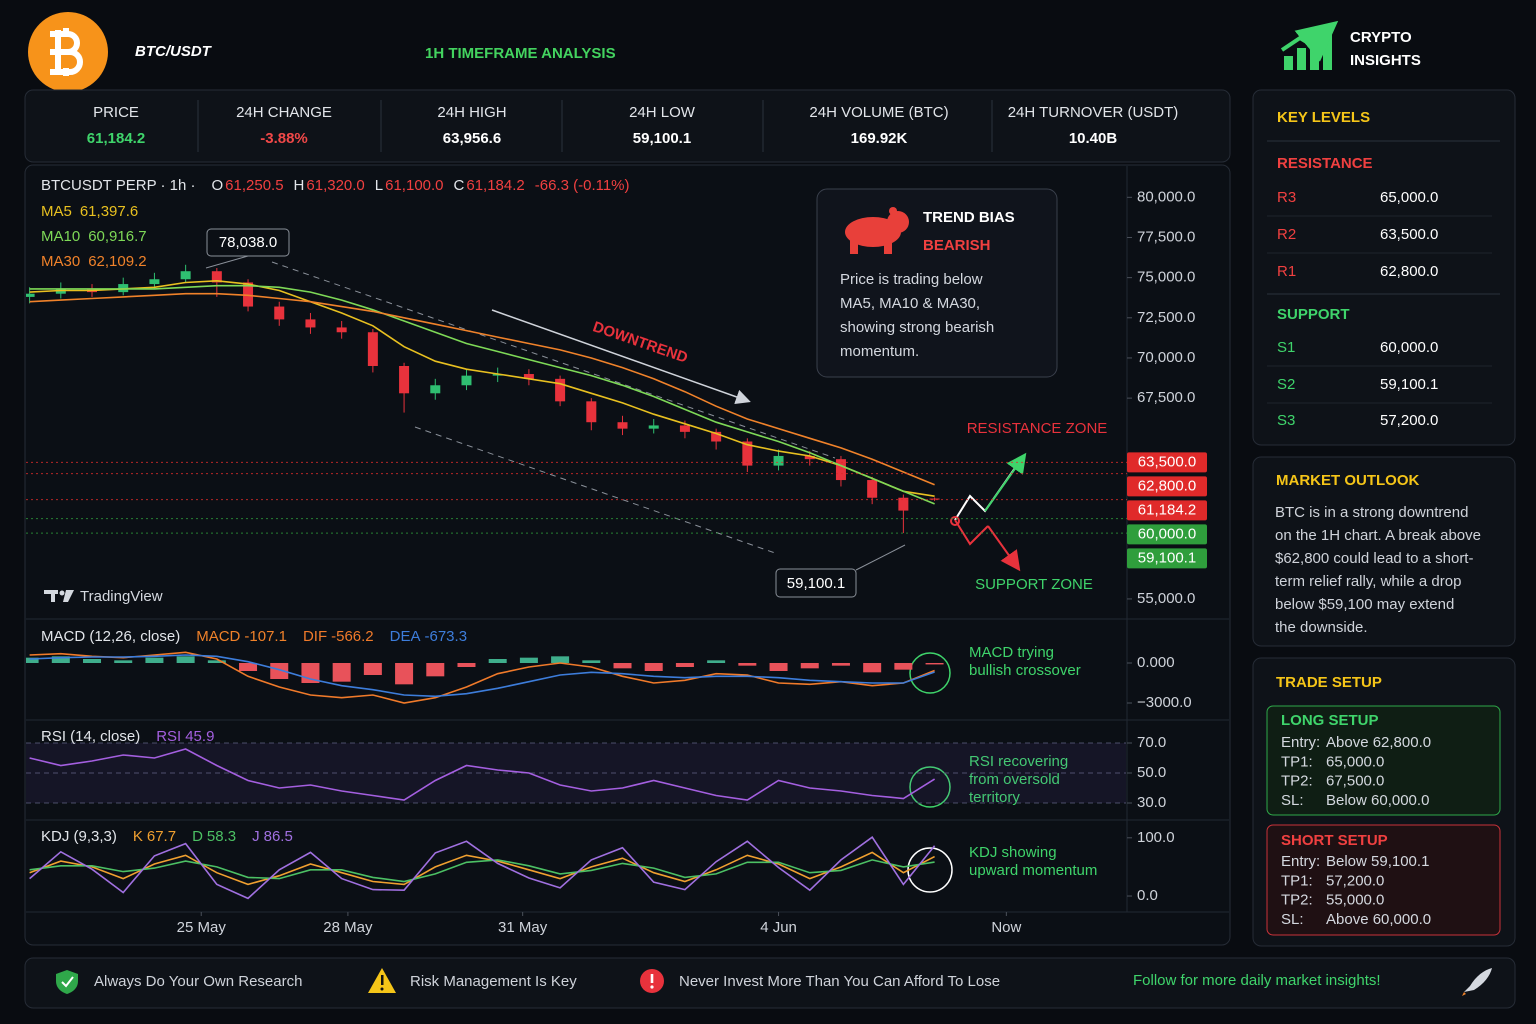 The height and width of the screenshot is (1024, 1536). I want to click on stat-label: PRICE, so click(116, 112).